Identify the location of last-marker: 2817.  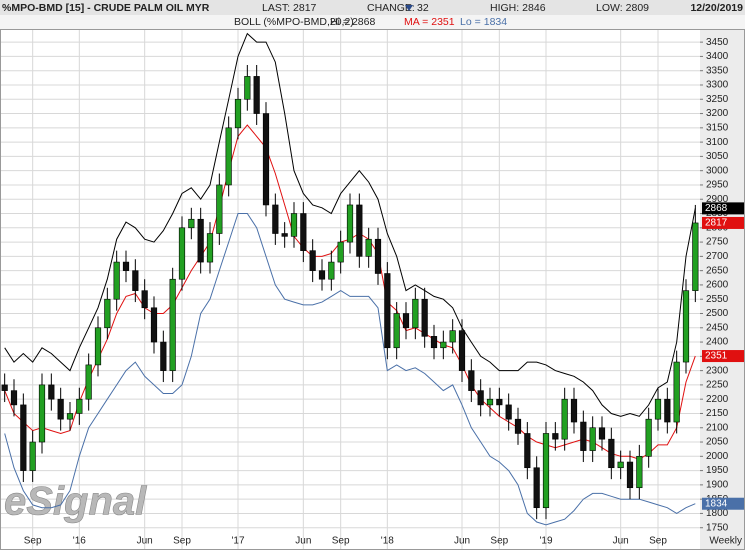
(716, 223).